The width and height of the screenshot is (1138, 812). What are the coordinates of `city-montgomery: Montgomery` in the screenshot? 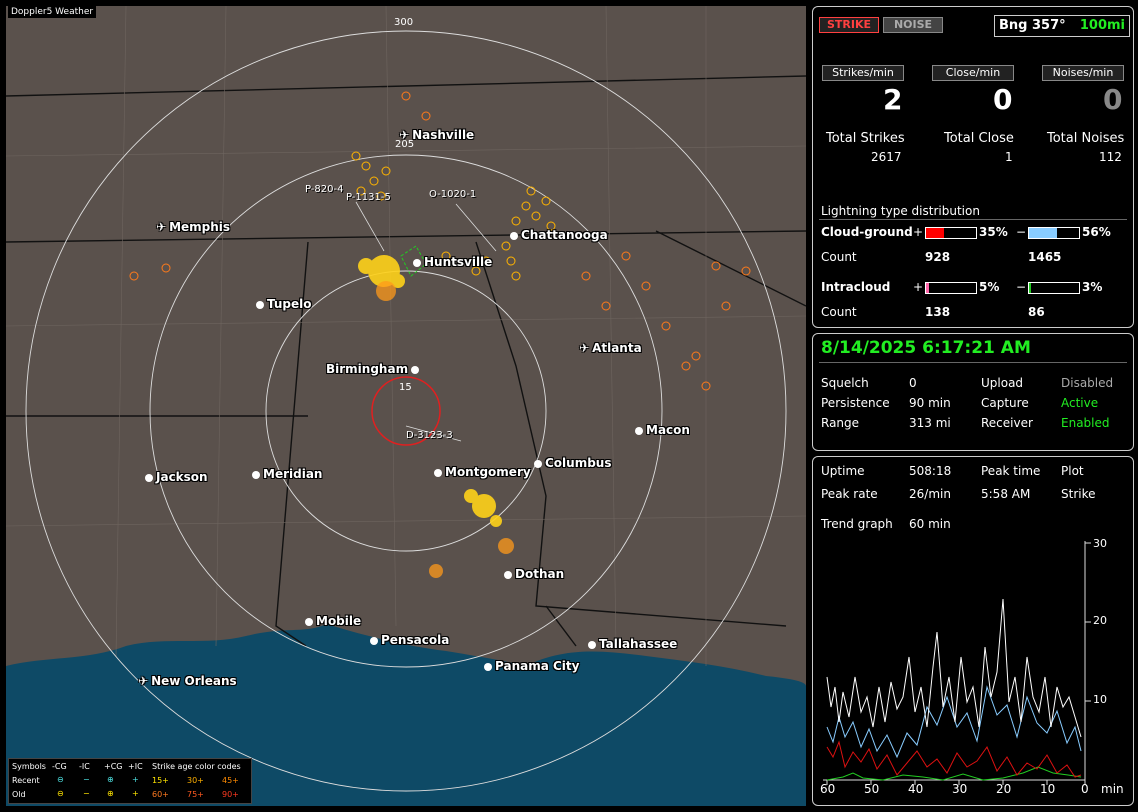 It's located at (482, 472).